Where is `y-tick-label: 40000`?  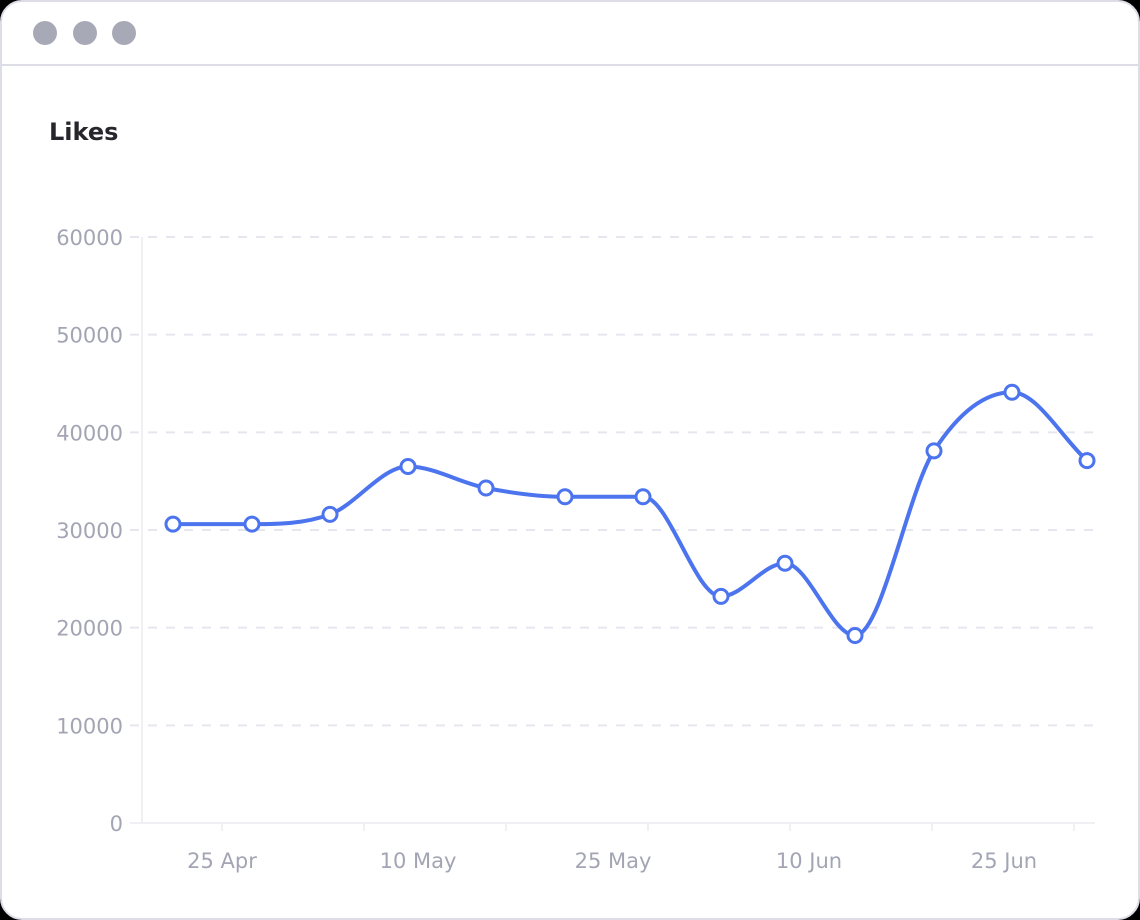
y-tick-label: 40000 is located at coordinates (89, 433).